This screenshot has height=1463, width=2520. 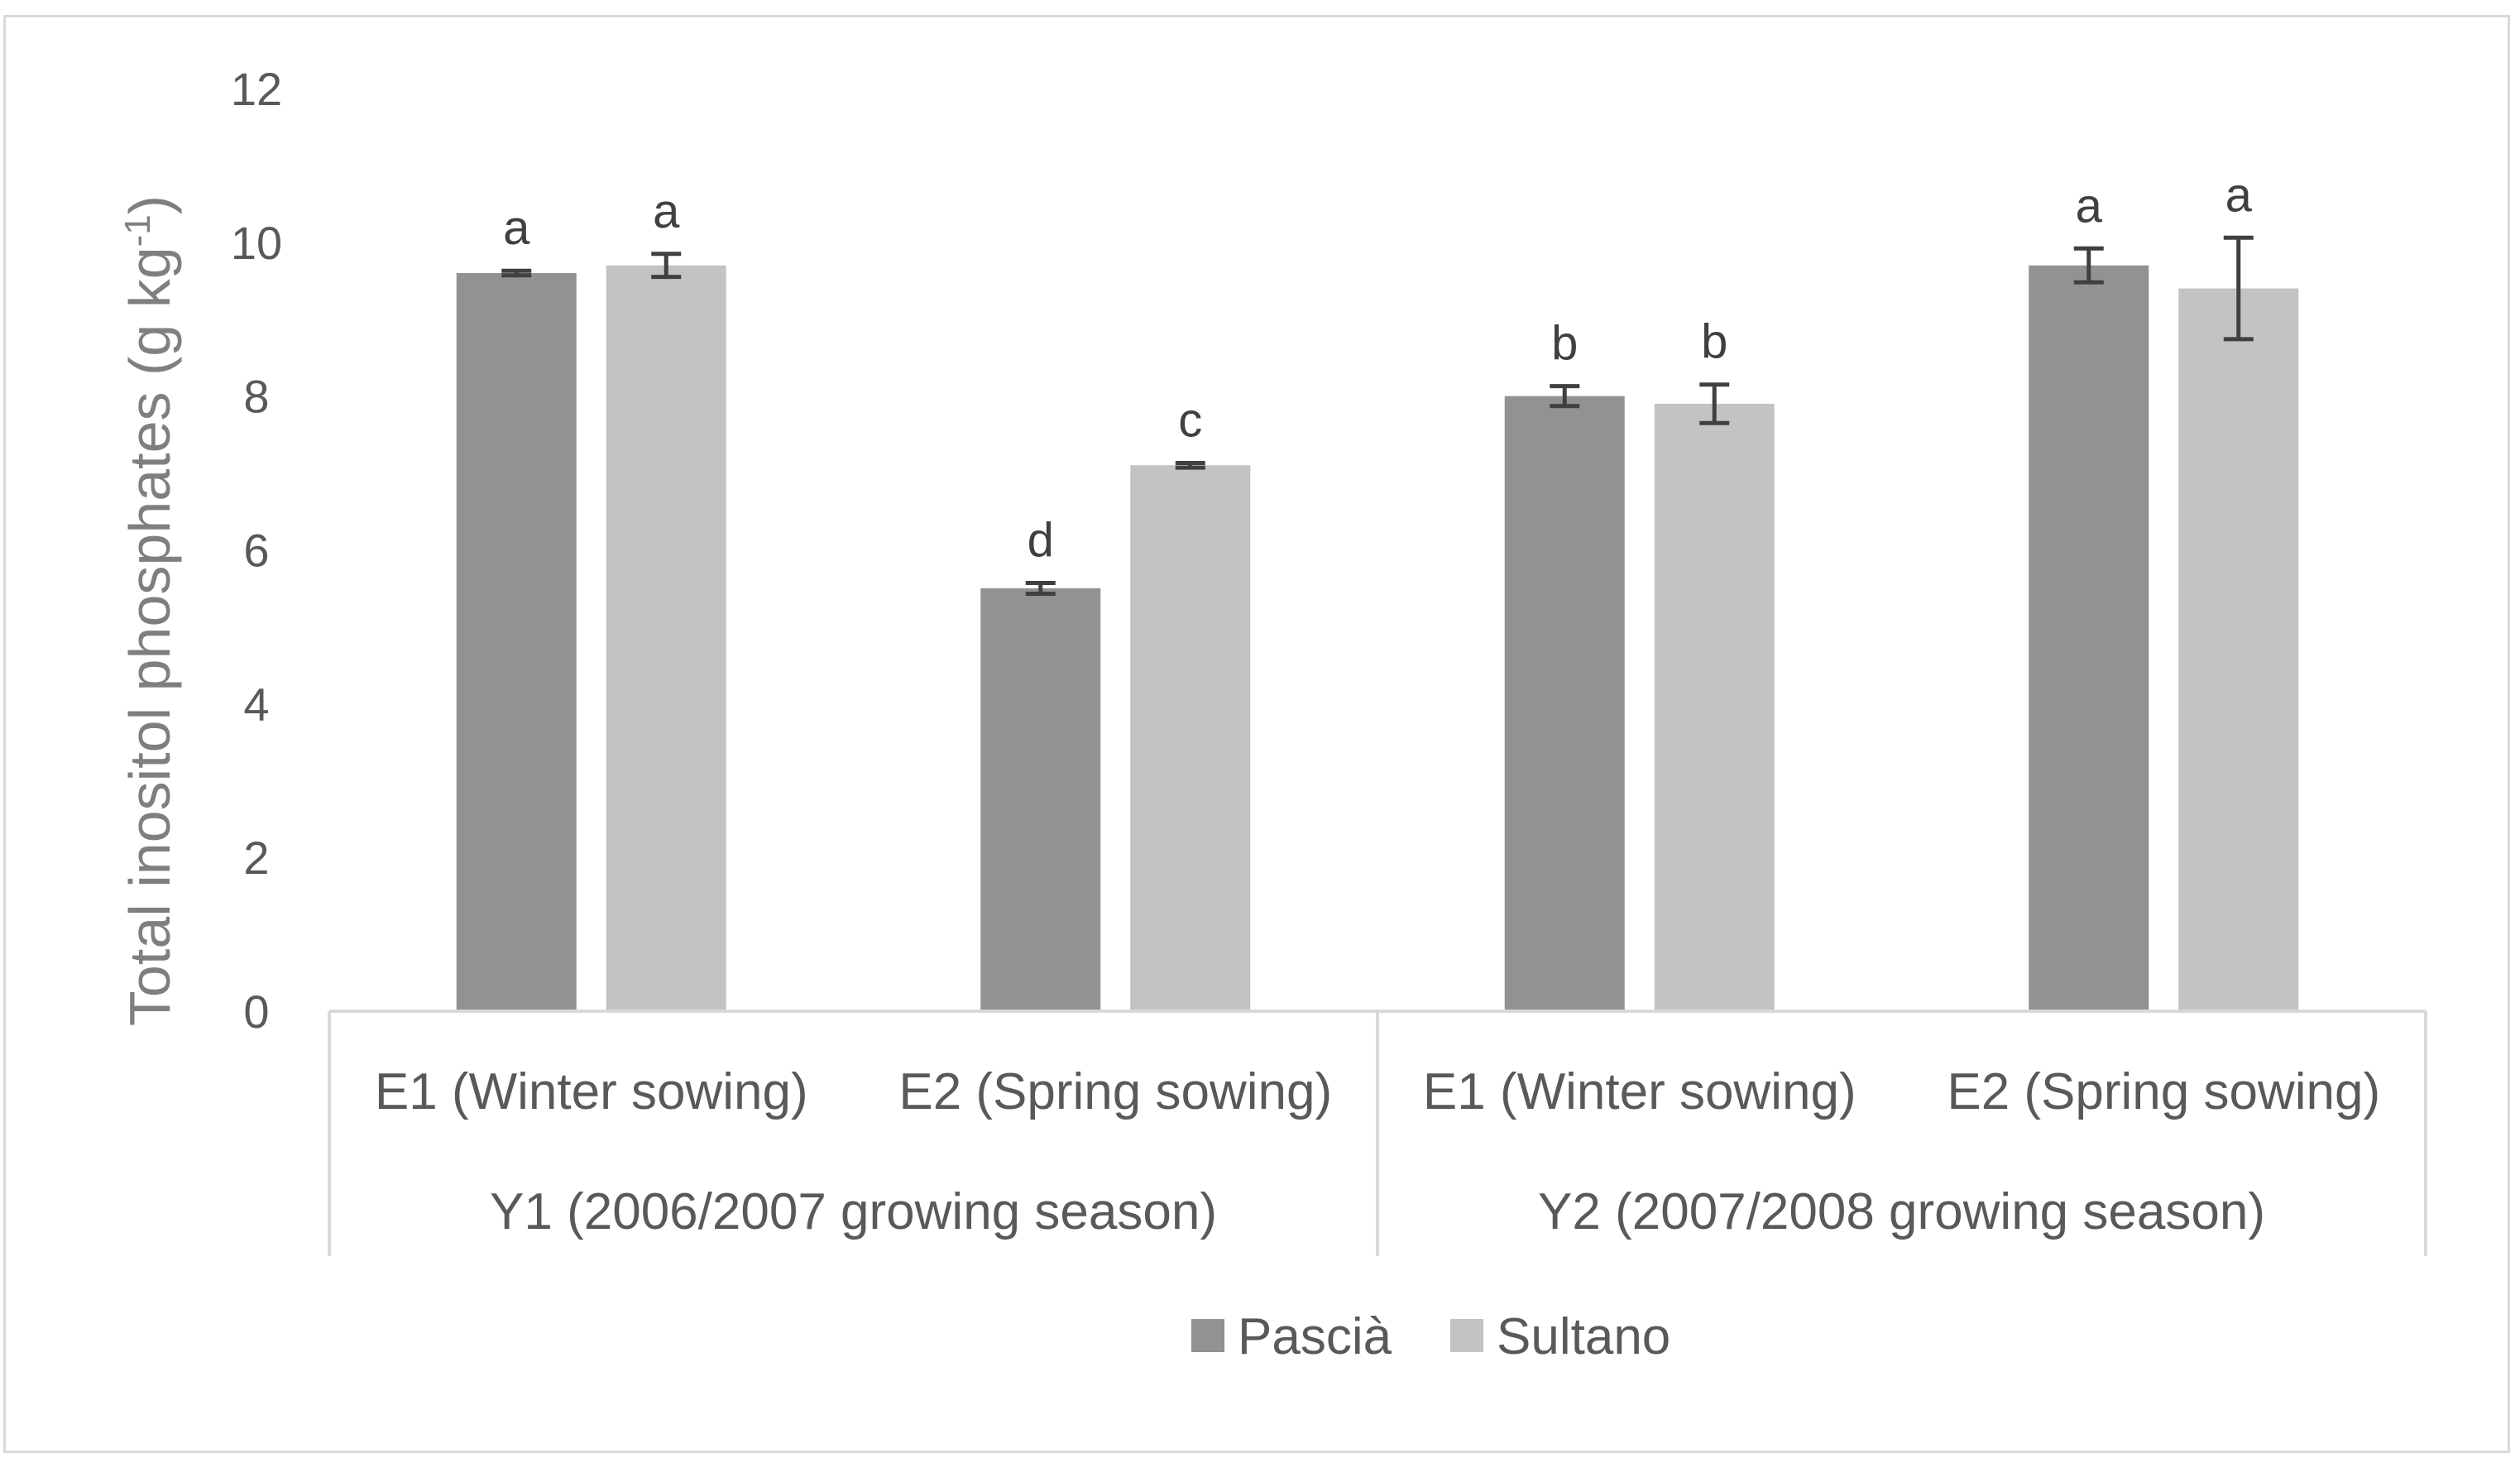 I want to click on y-axis-ticks: 0 2 4 6 8 10 12, so click(x=256, y=550).